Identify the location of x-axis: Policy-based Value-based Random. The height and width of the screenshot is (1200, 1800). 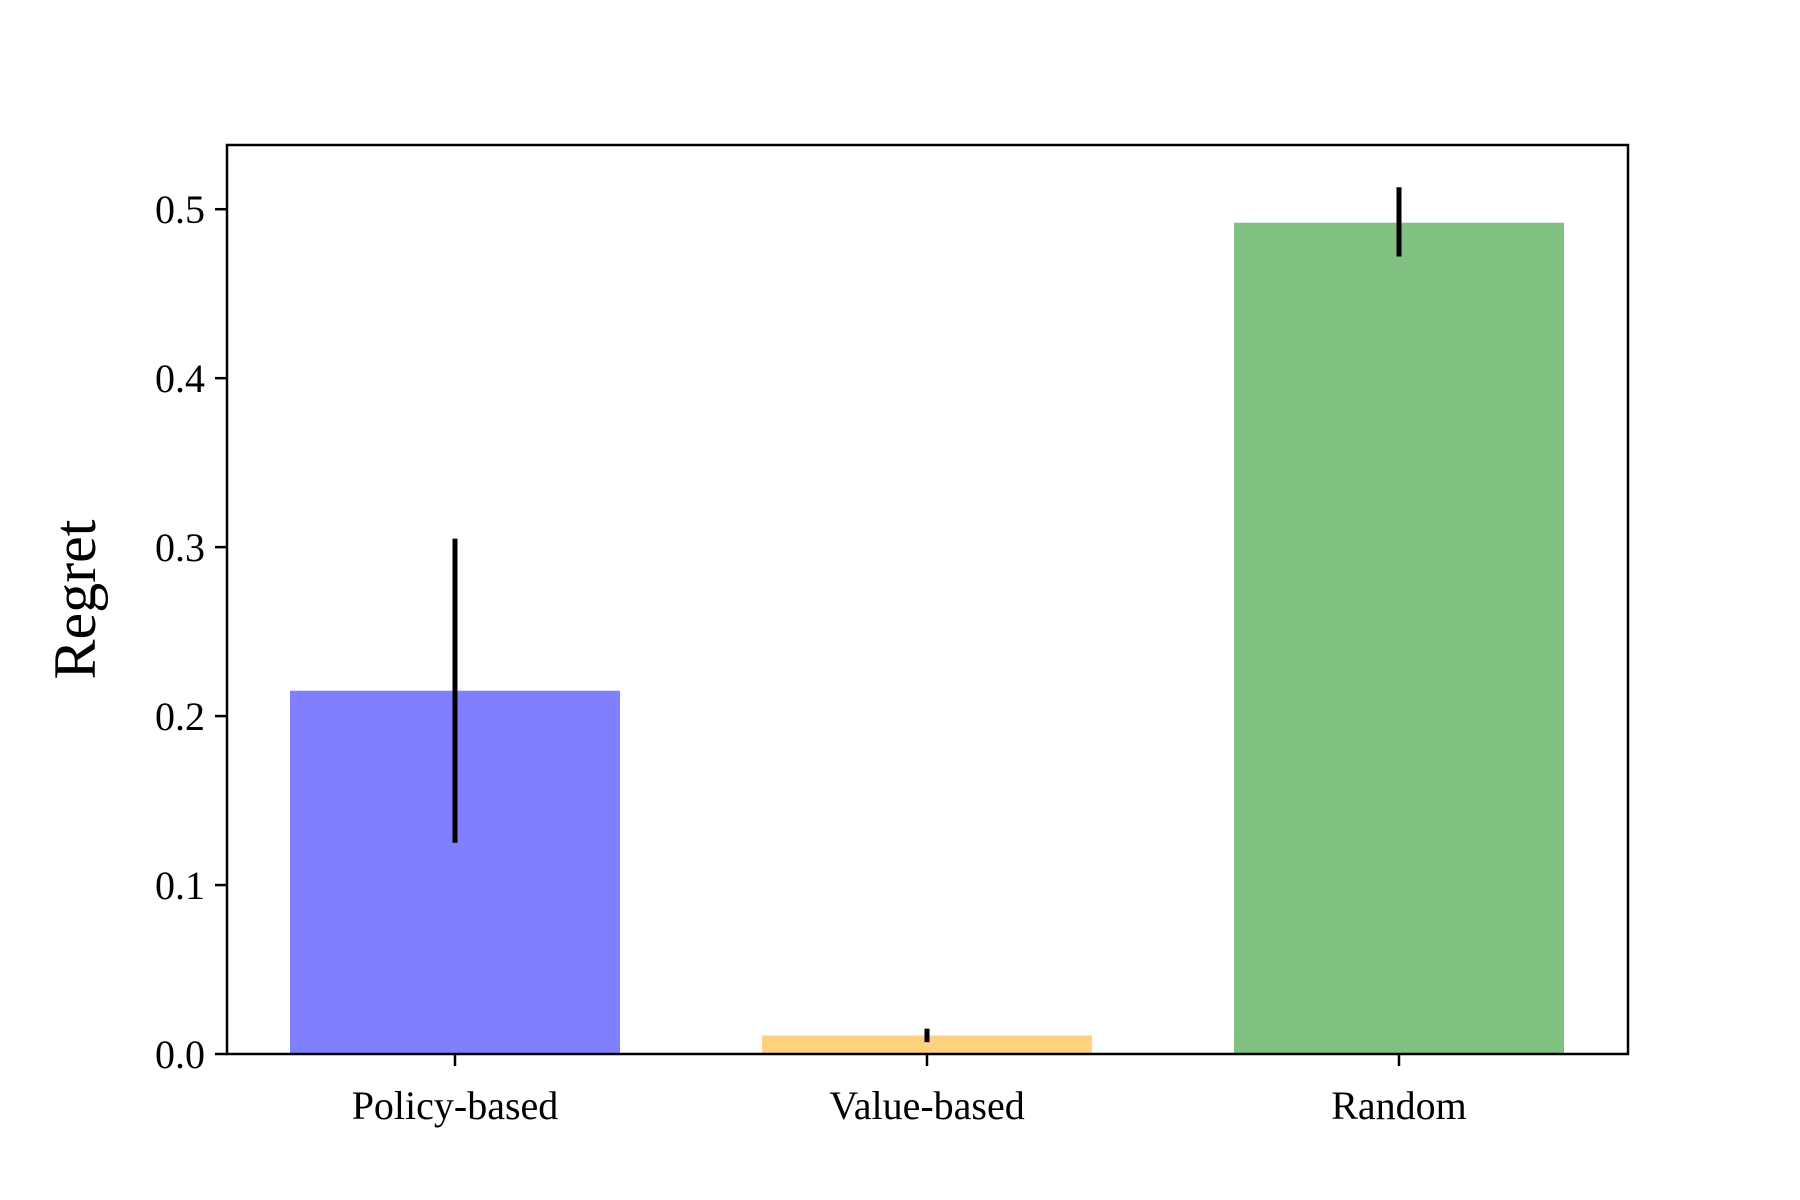
(909, 1091).